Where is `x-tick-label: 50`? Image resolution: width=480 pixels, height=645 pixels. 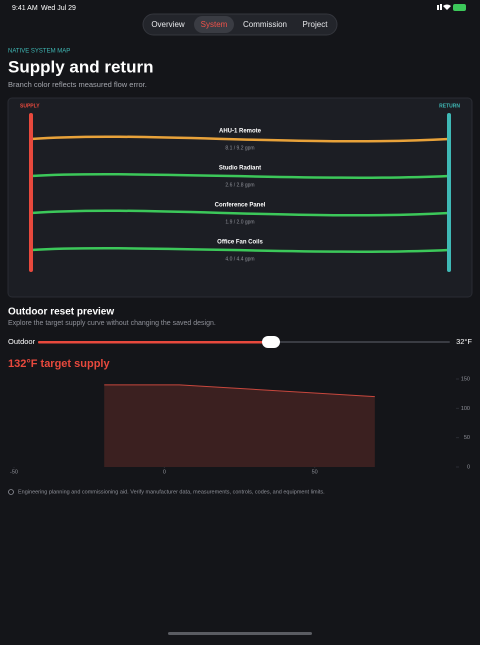
x-tick-label: 50 is located at coordinates (315, 472).